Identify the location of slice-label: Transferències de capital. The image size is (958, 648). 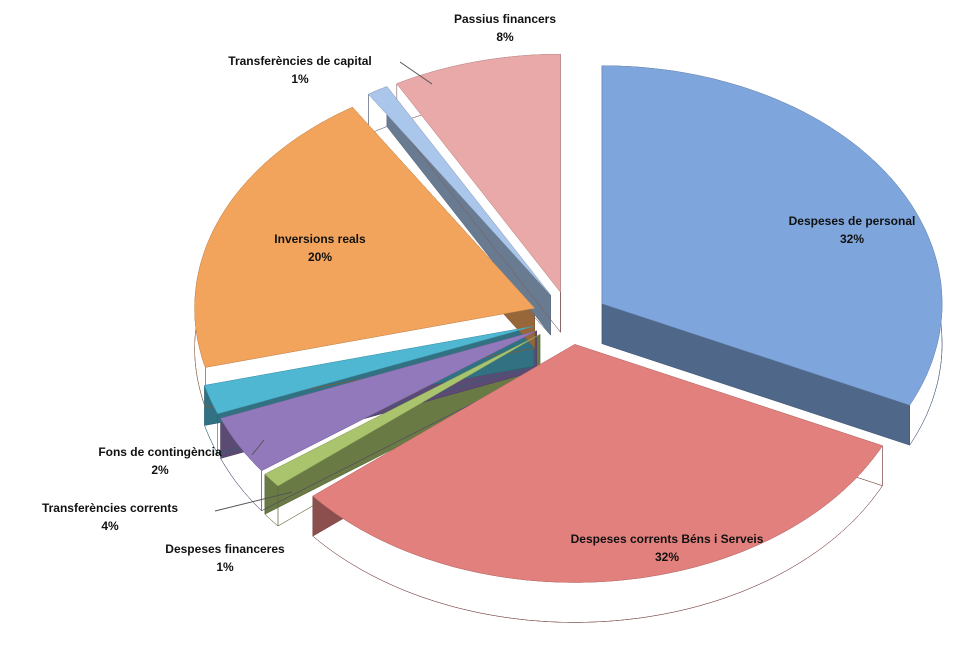
(299, 61).